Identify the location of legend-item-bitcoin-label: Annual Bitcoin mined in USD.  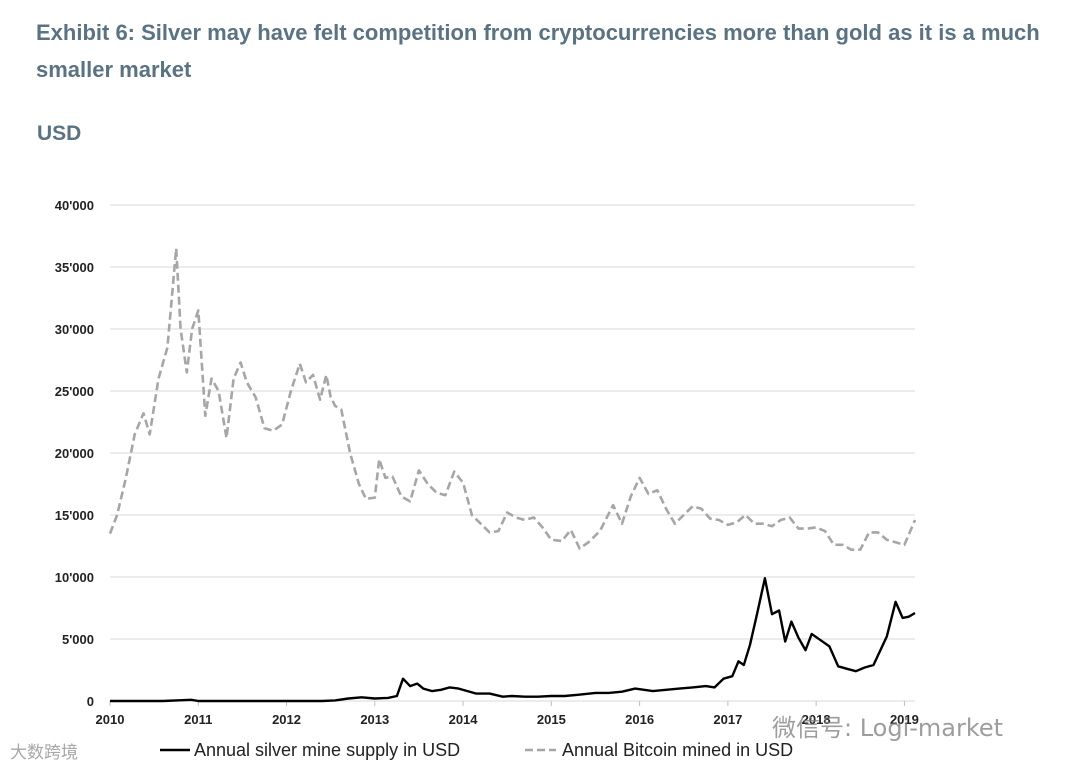
(677, 750).